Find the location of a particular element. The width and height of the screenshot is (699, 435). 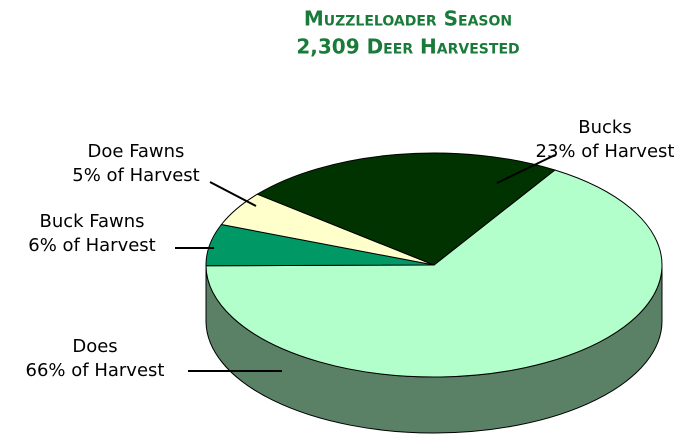

slice-label: Buck Fawns is located at coordinates (91, 221).